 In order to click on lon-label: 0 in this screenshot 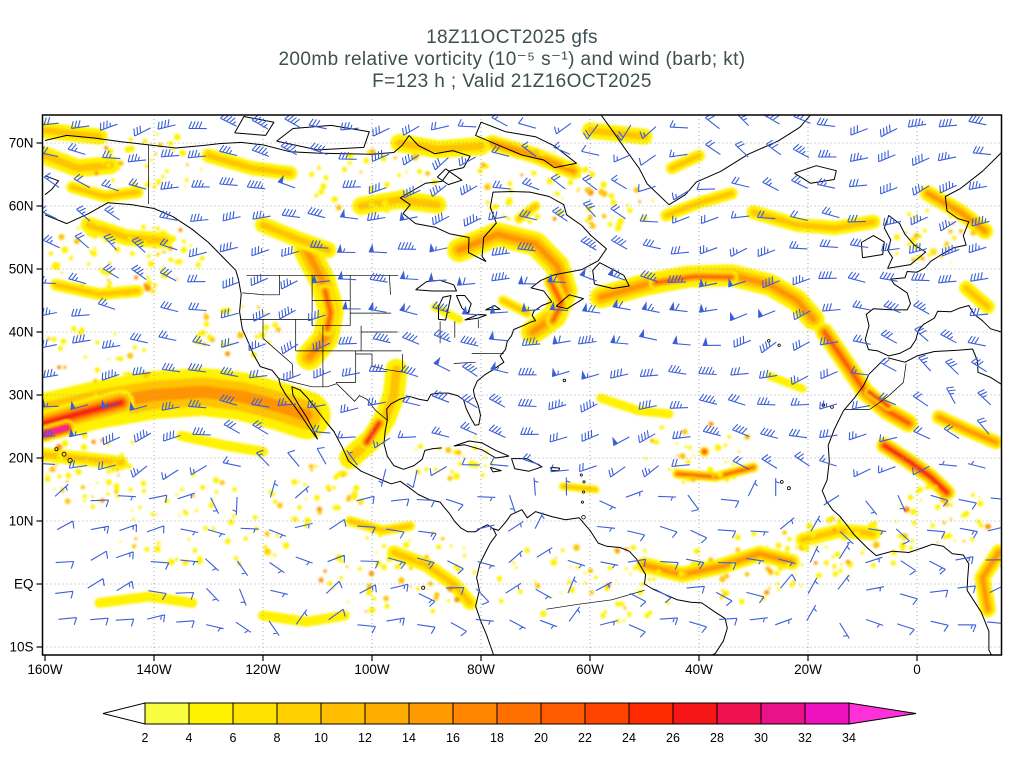, I will do `click(917, 669)`.